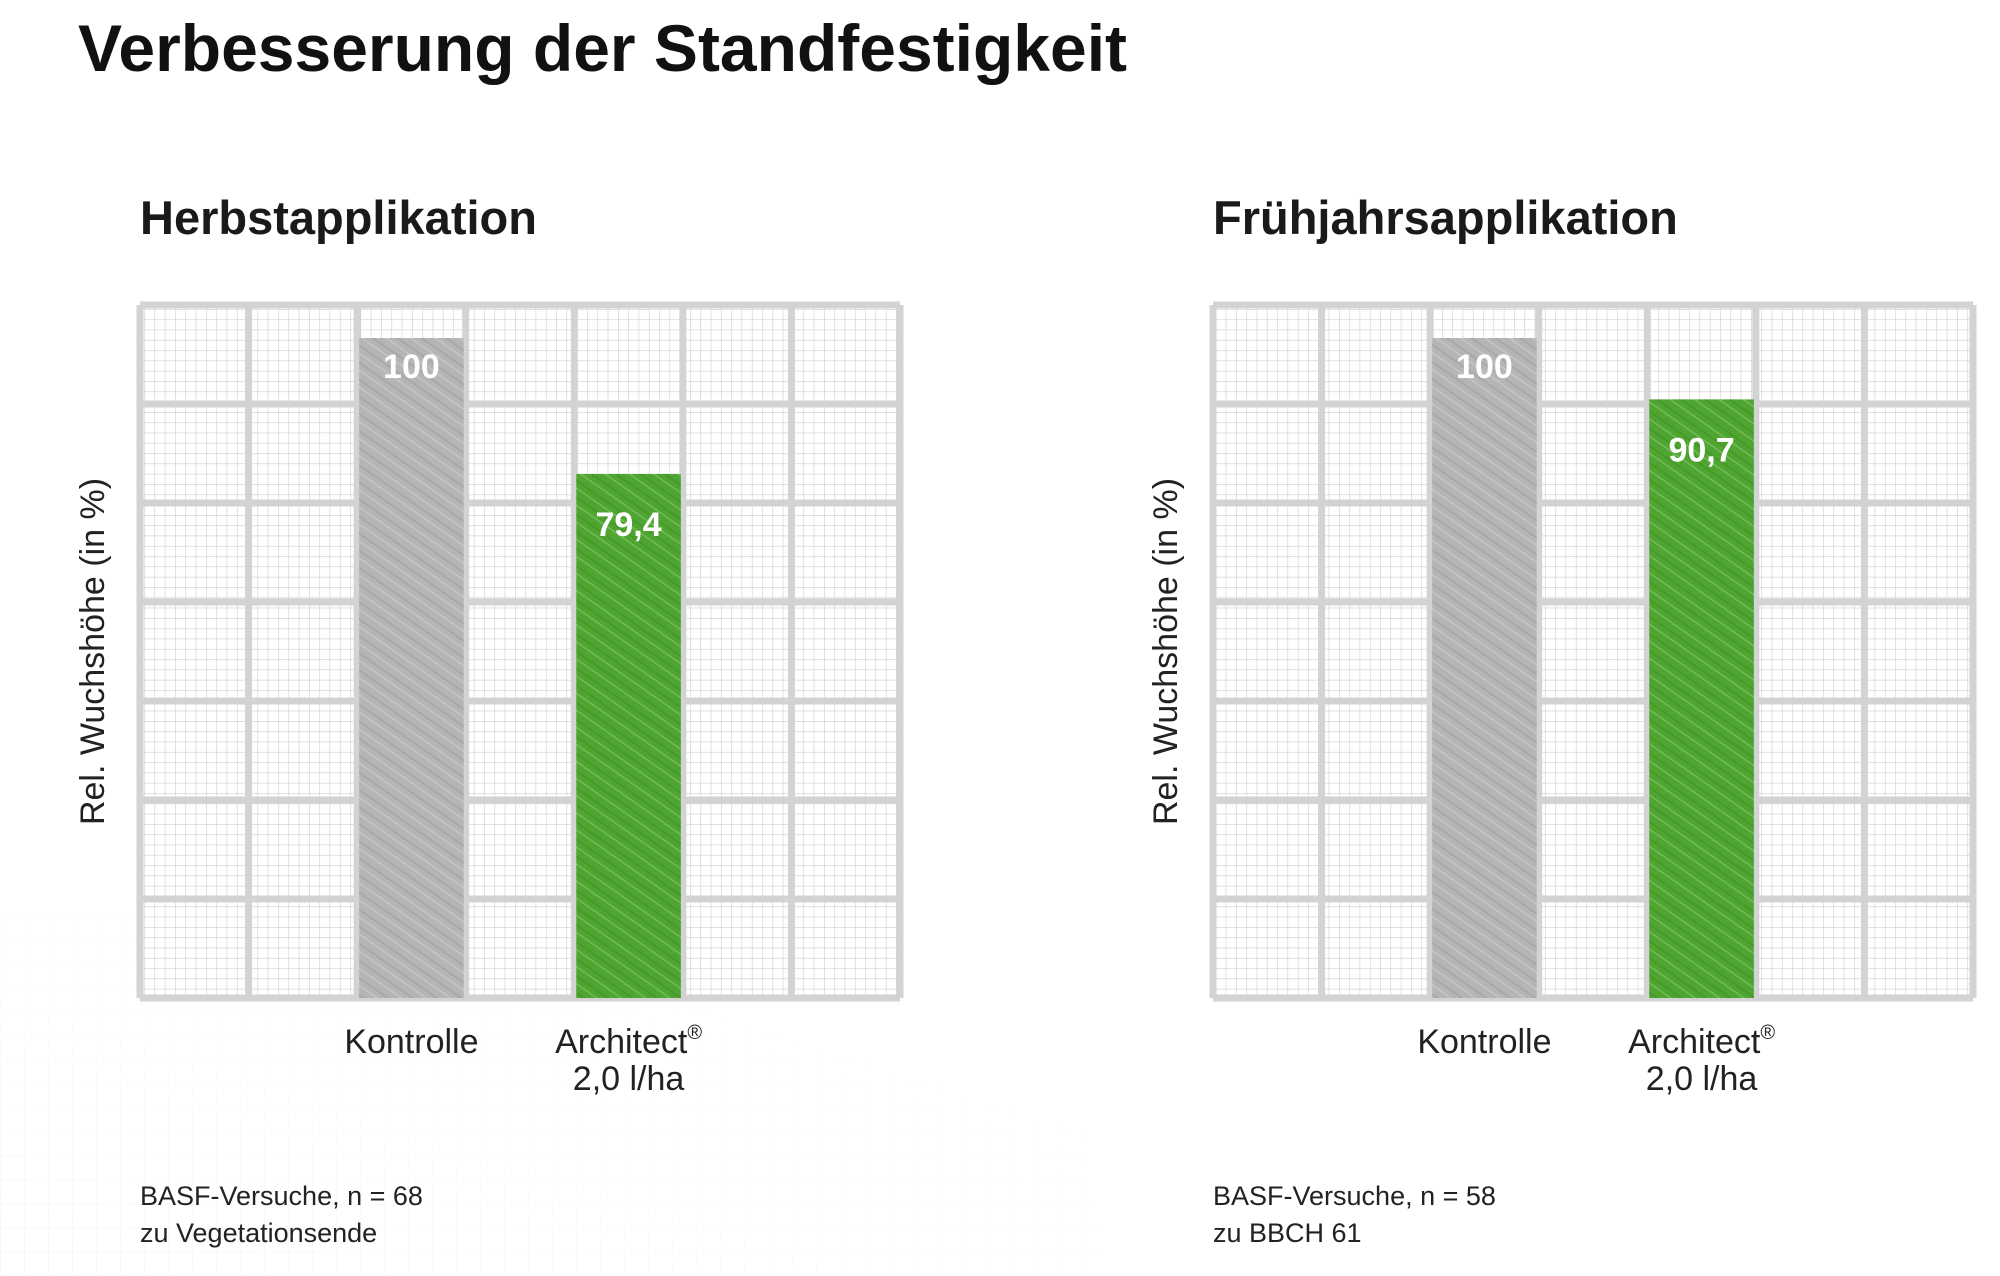 Image resolution: width=2000 pixels, height=1276 pixels. What do you see at coordinates (338, 217) in the screenshot?
I see `chart-title: Herbstapplikation` at bounding box center [338, 217].